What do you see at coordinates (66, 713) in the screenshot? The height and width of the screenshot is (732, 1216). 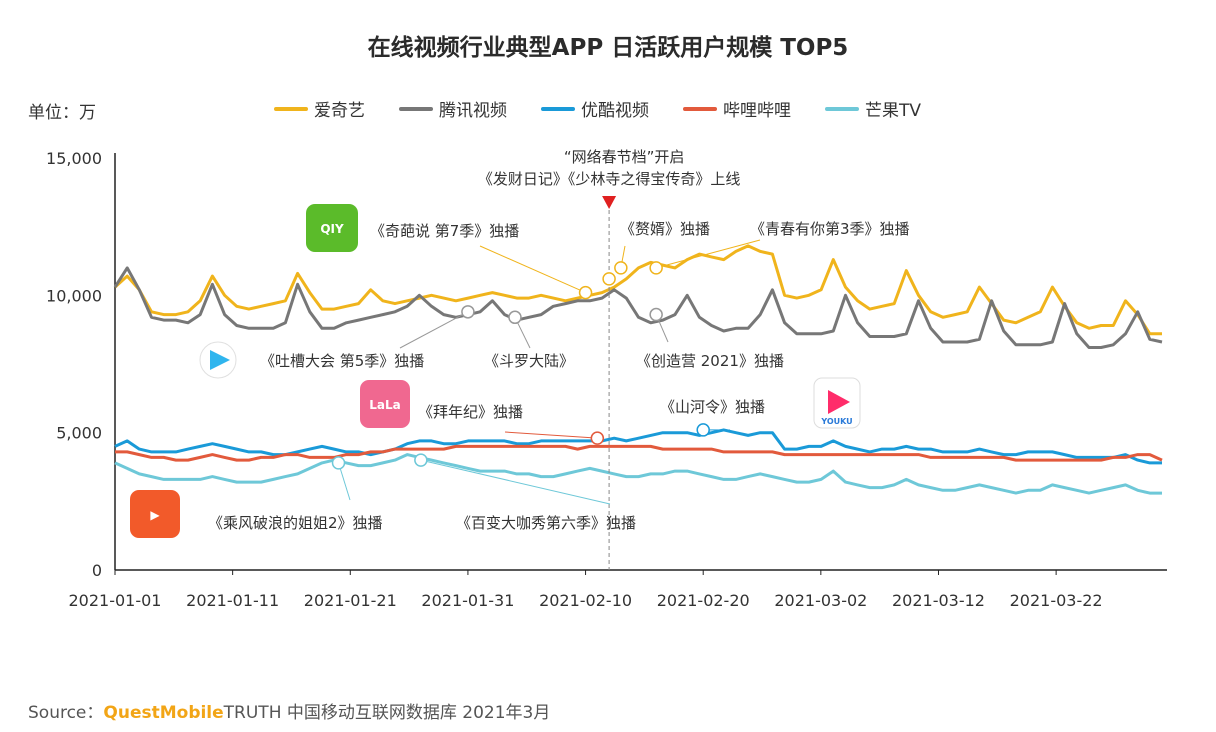 I see `source-prefix: Source：` at bounding box center [66, 713].